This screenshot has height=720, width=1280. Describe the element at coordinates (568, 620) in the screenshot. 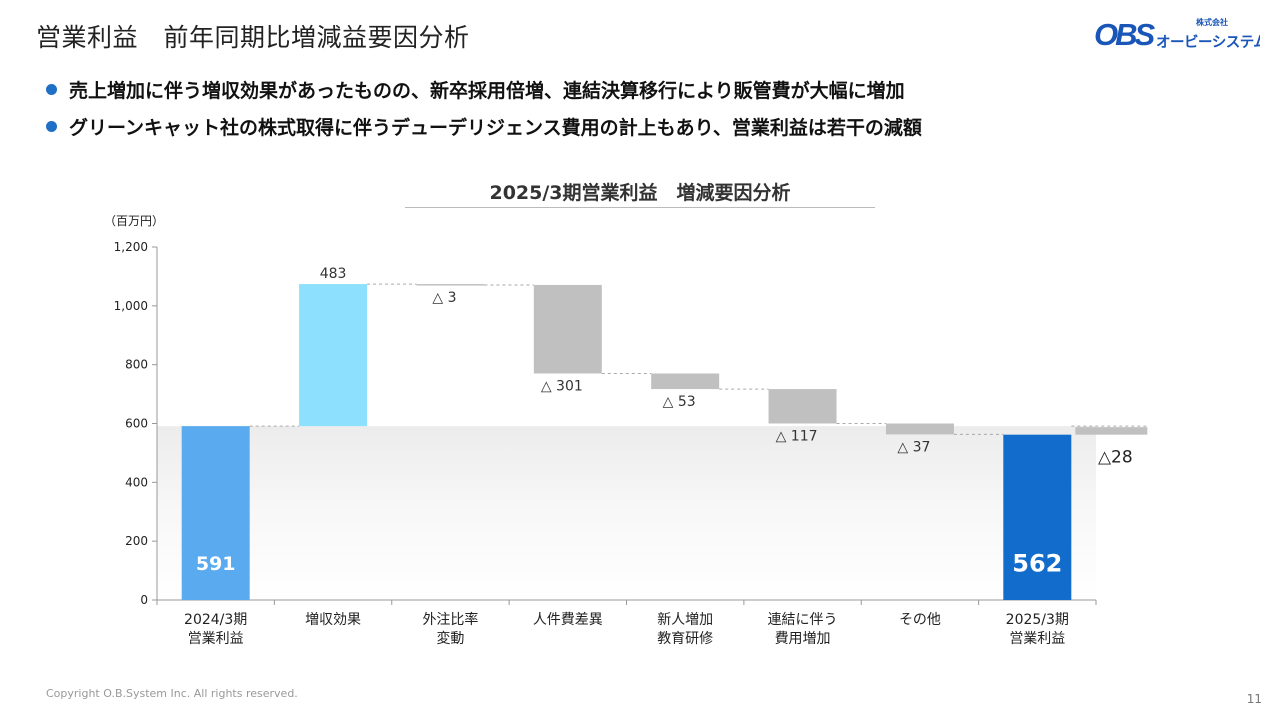

I see `x-category-label: 人件費差異` at that location.